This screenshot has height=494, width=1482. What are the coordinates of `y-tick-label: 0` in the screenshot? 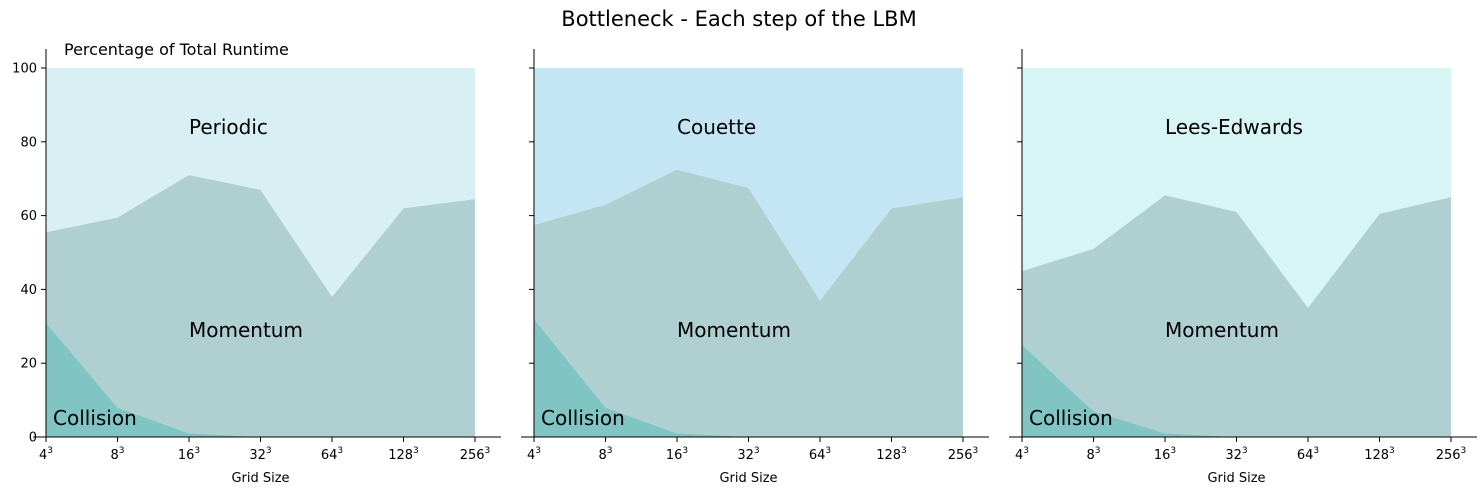 It's located at (33, 438).